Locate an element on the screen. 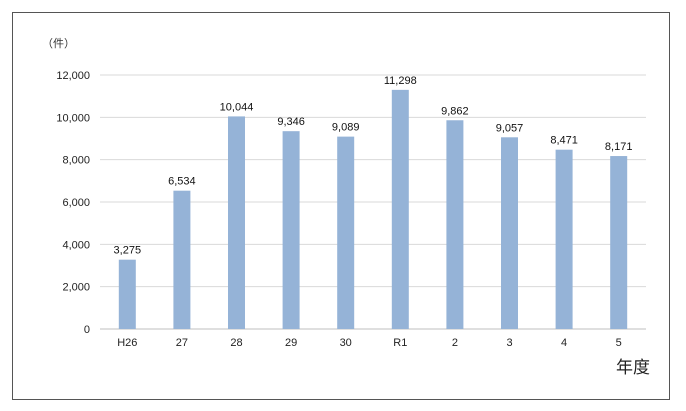  data-label: 9,089 is located at coordinates (346, 128).